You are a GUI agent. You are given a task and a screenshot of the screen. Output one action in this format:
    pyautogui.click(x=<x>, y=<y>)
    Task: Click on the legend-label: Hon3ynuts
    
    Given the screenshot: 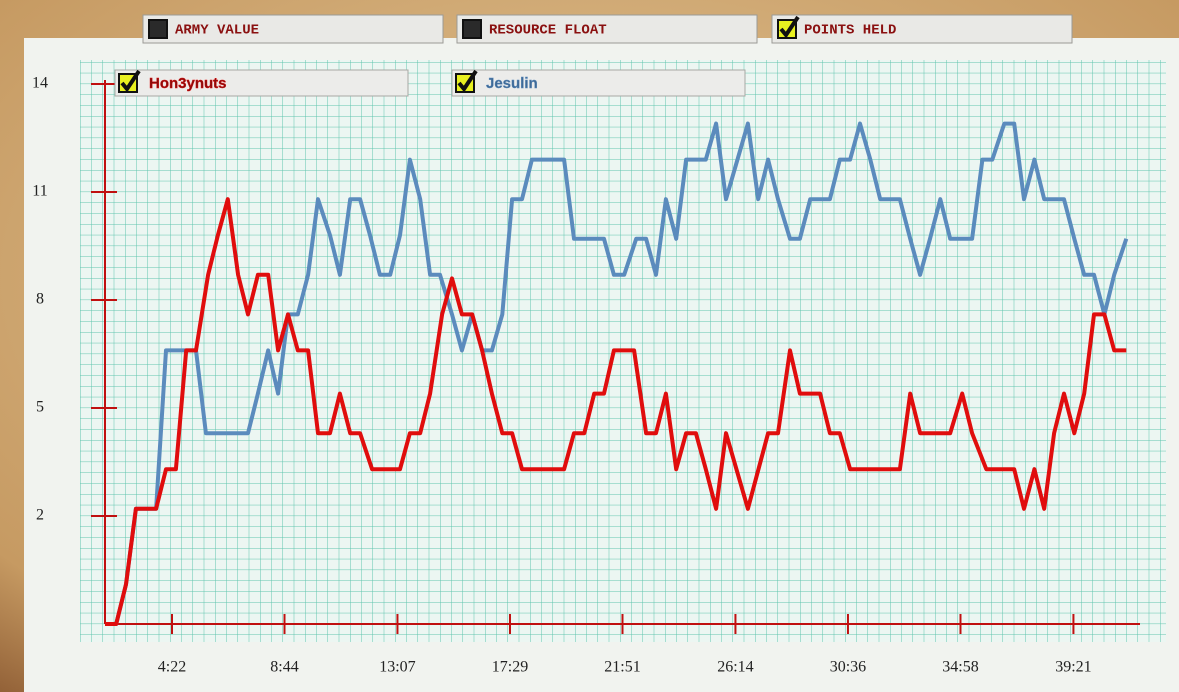 What is the action you would take?
    pyautogui.click(x=188, y=83)
    